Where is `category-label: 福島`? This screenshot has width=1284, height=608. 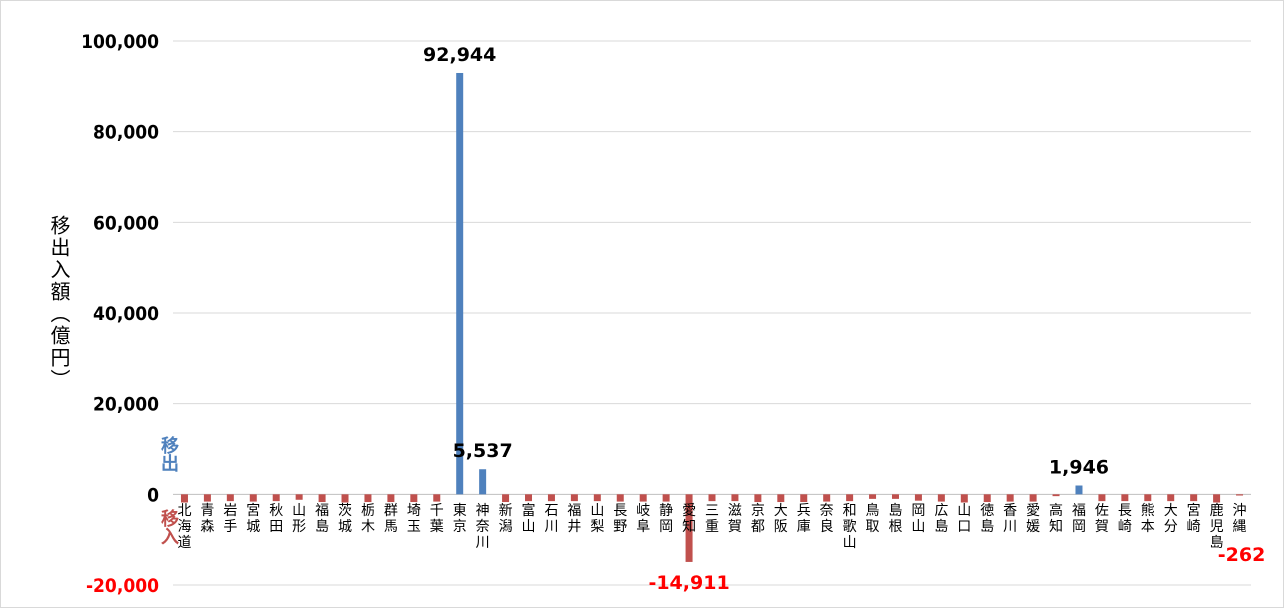 category-label: 福島 is located at coordinates (322, 519).